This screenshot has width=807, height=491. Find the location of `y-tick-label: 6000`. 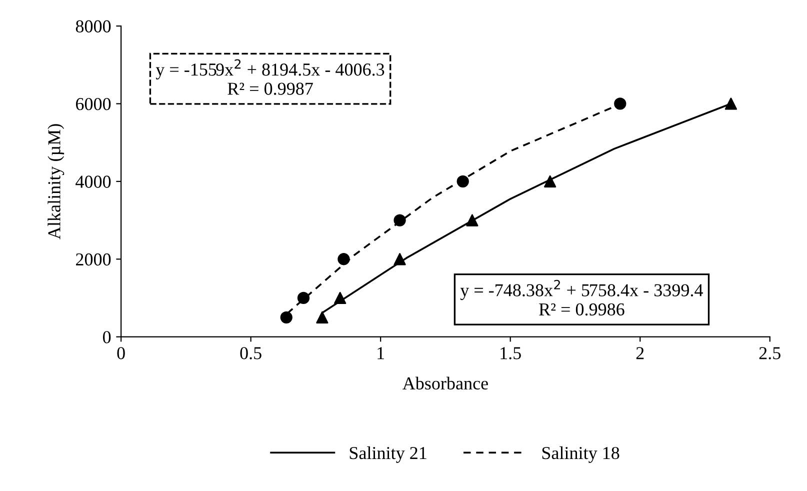

y-tick-label: 6000 is located at coordinates (93, 104).